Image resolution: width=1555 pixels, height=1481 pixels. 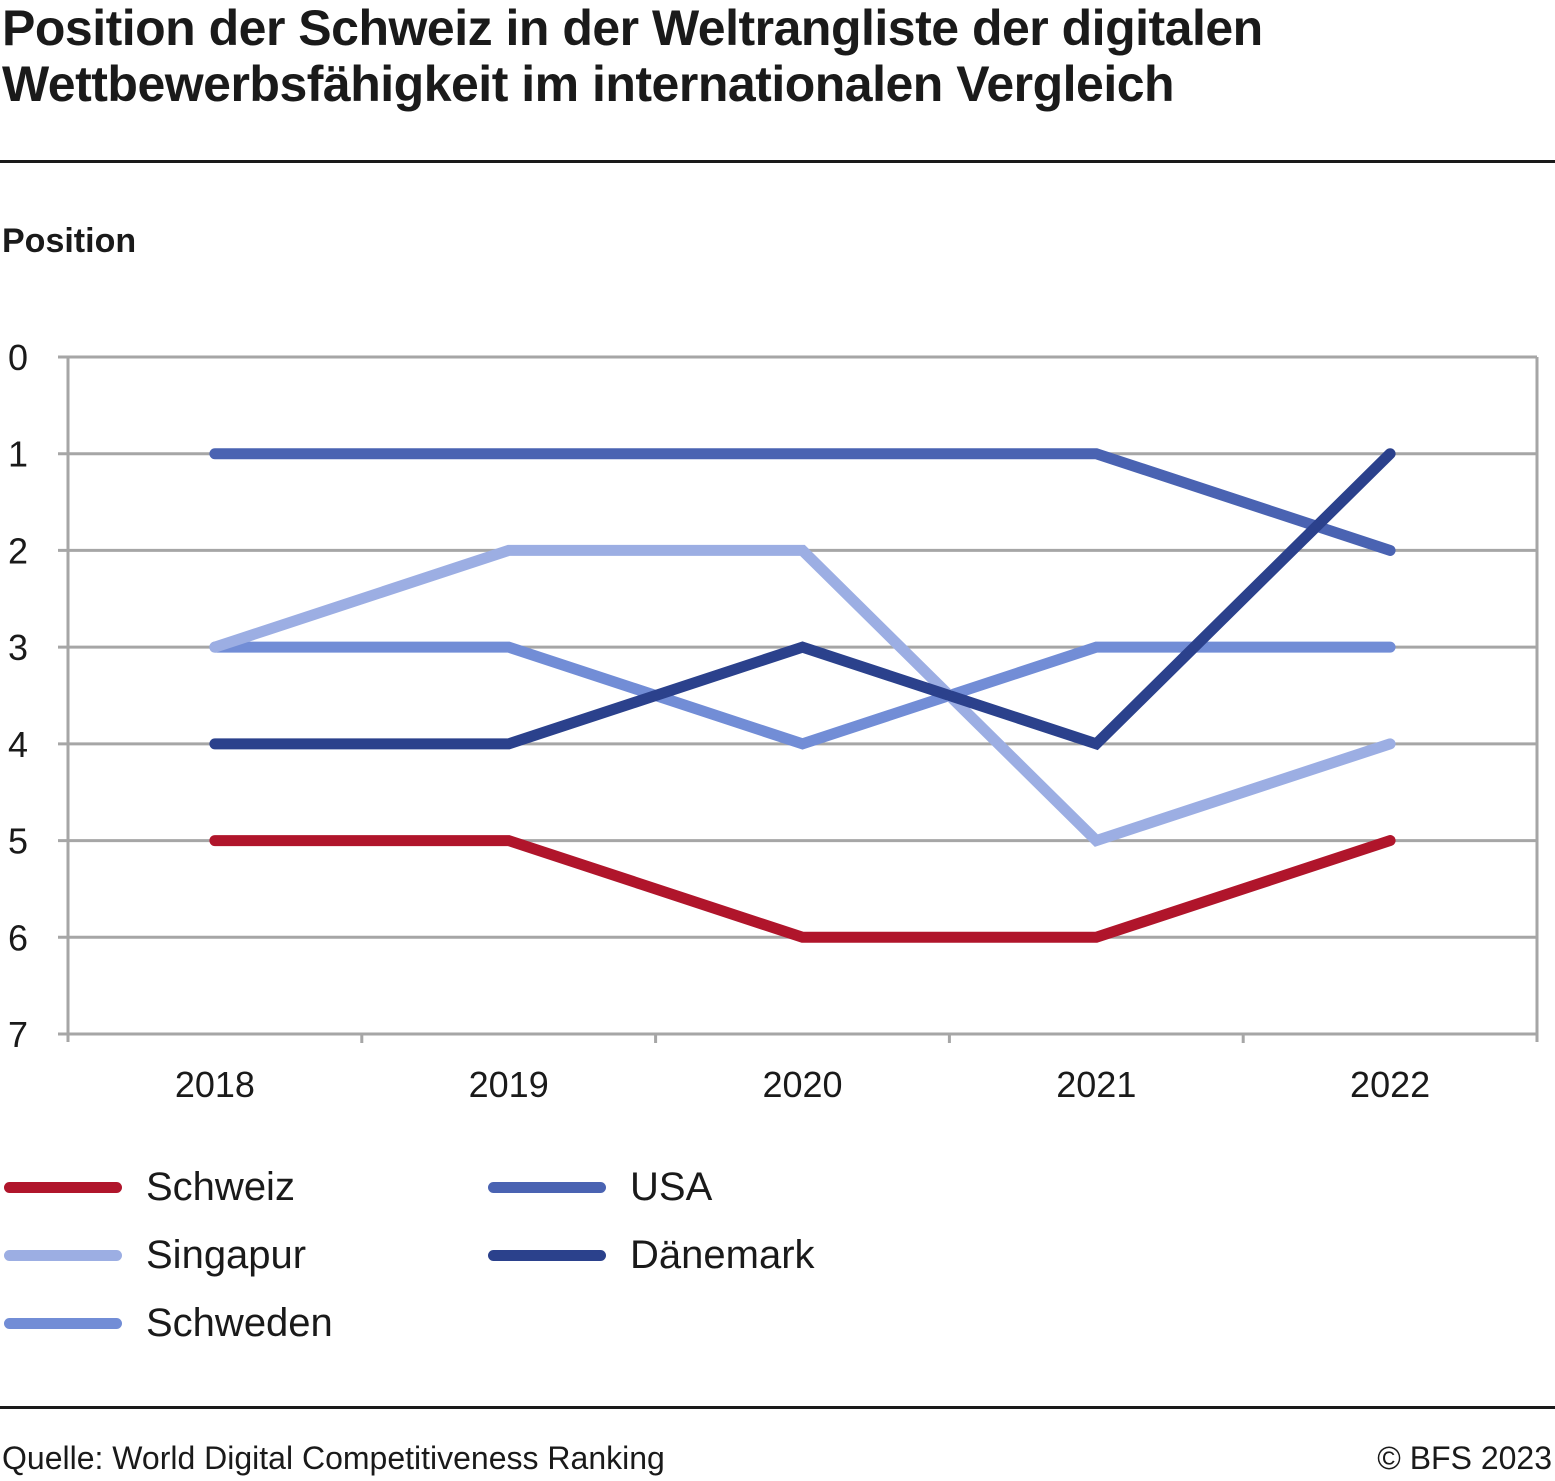 I want to click on y-axis-label: Position, so click(x=69, y=241).